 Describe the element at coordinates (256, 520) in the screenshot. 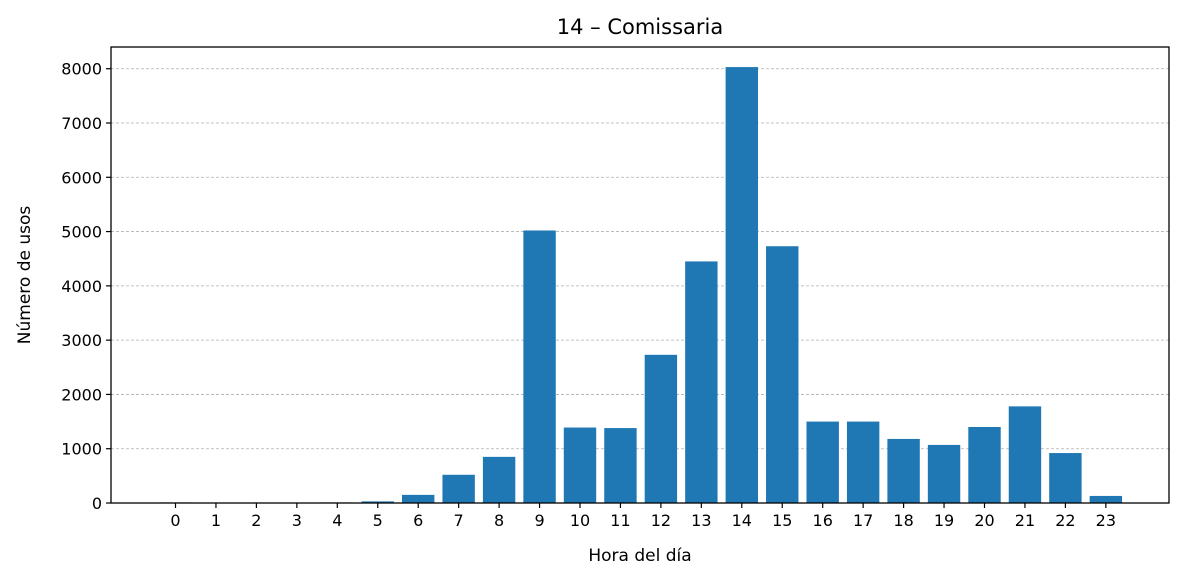

I see `x-tick-label: 2` at that location.